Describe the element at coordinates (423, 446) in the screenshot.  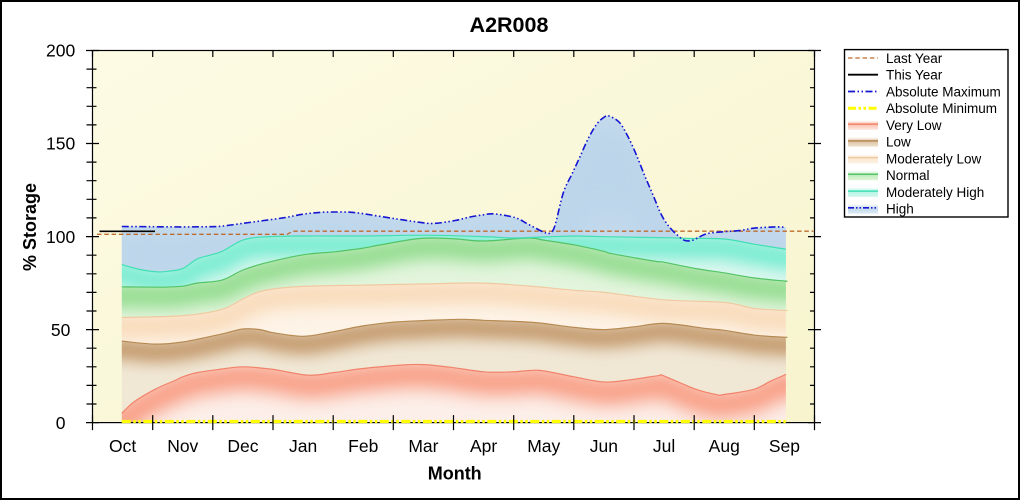
I see `svg-text: Mar` at that location.